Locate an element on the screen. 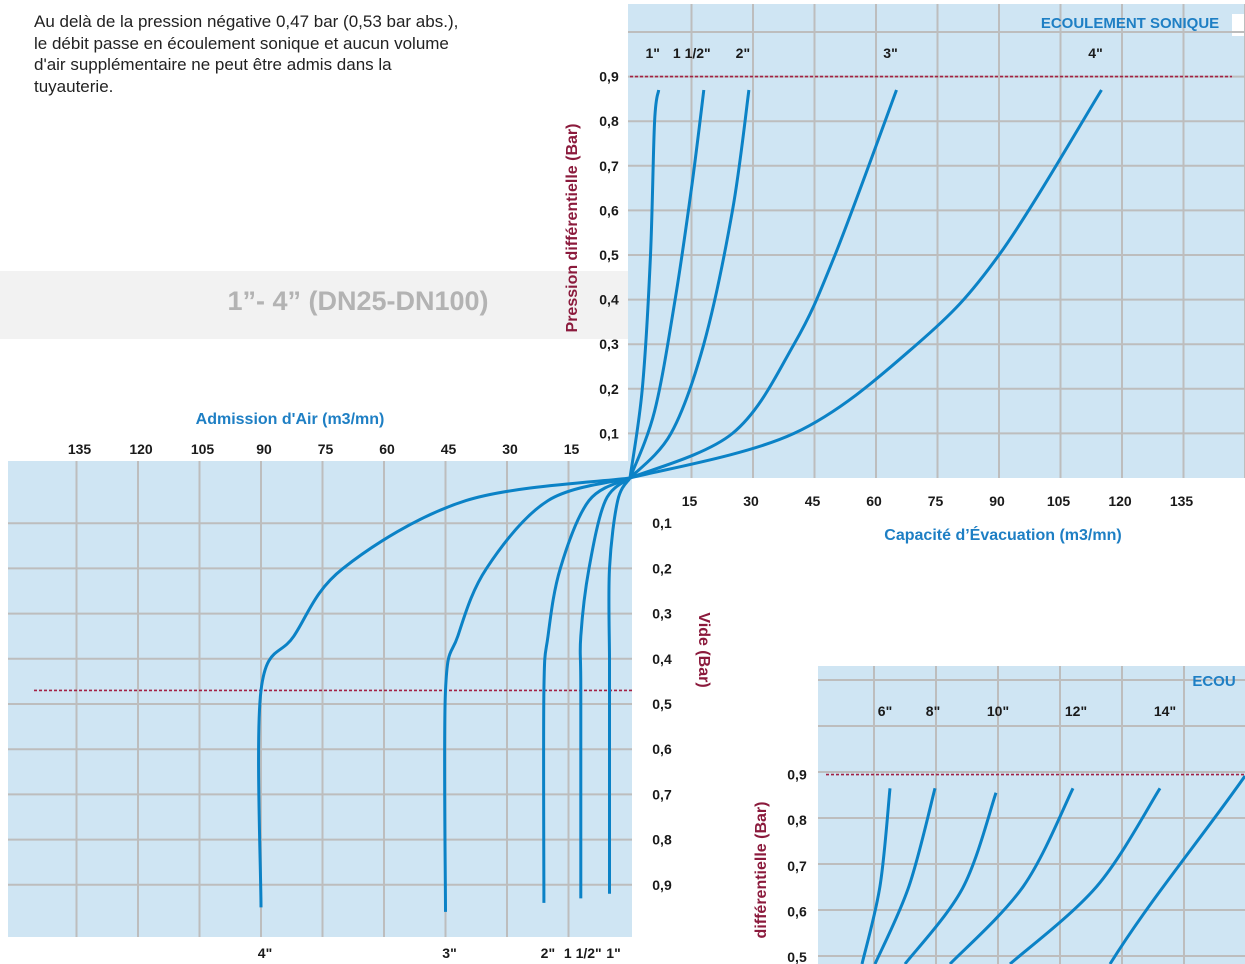 The width and height of the screenshot is (1245, 964). intake-y-tick-label: 0,5 is located at coordinates (662, 704).